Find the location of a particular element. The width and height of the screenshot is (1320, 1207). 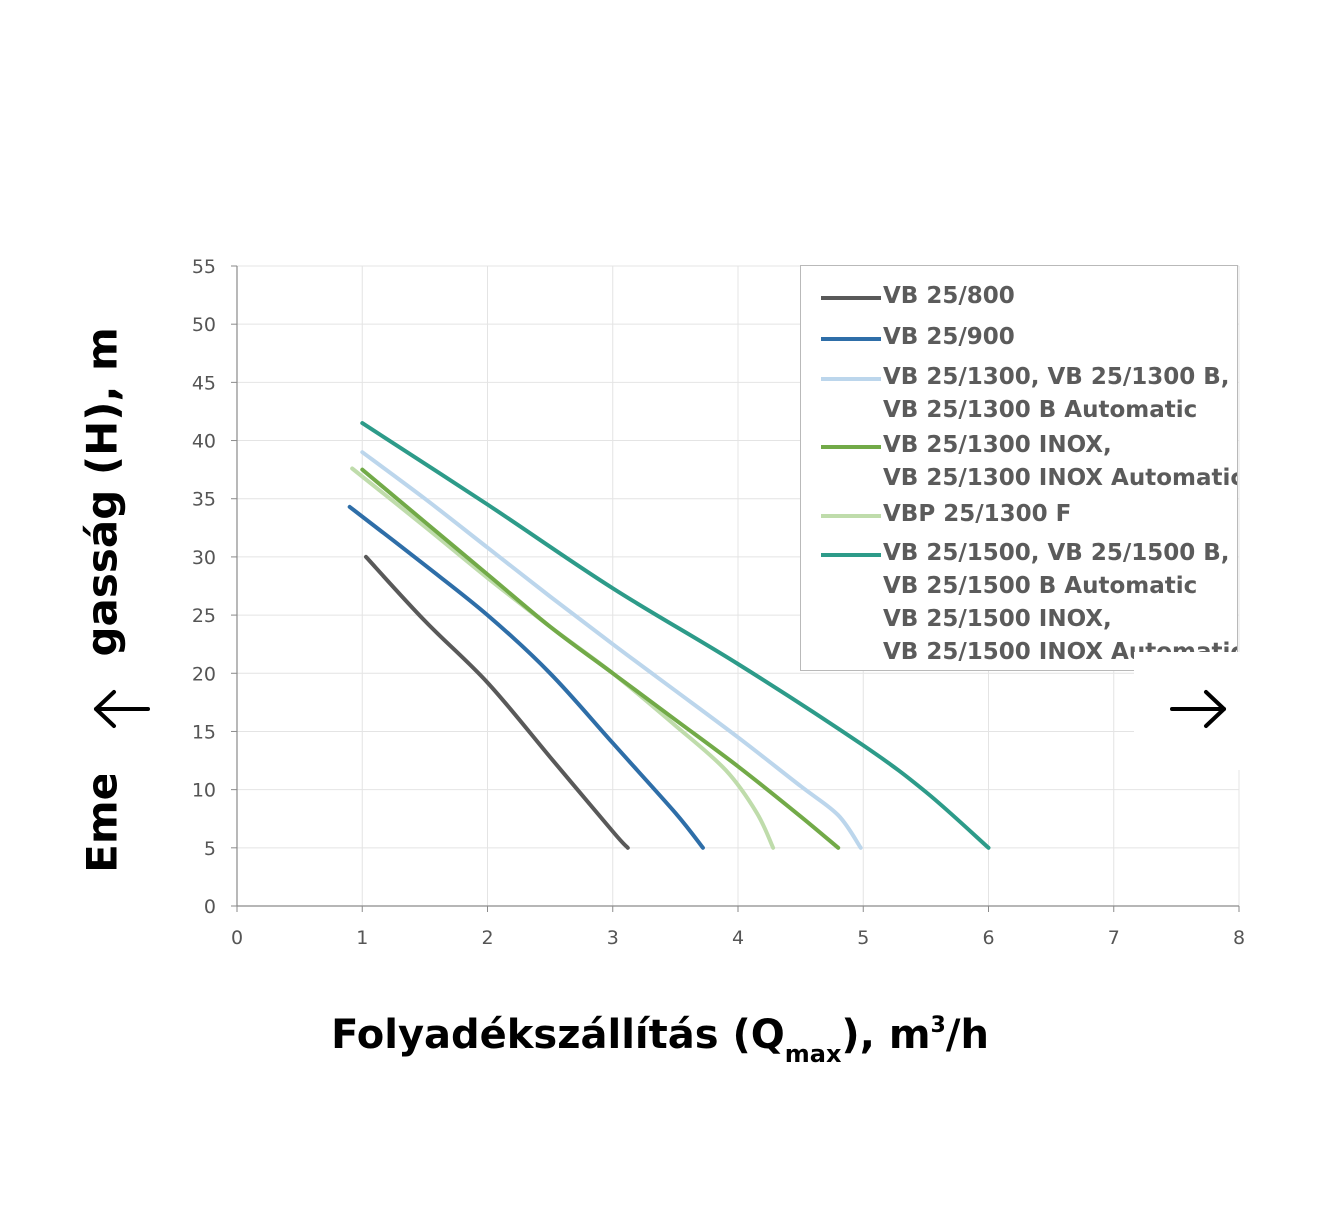

next-button is located at coordinates (1198, 709).